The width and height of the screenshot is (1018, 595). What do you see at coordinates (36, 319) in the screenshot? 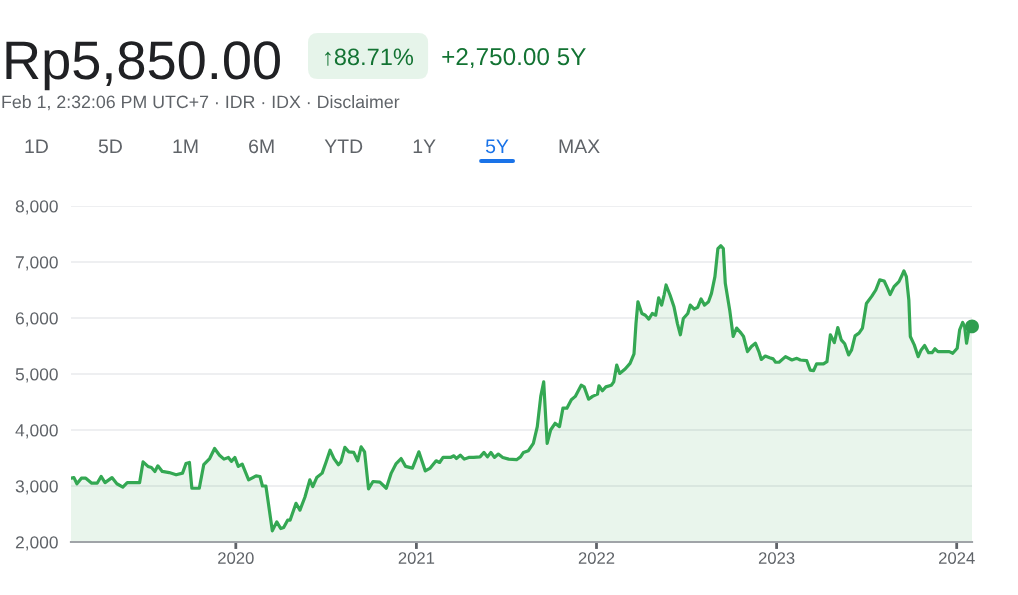
I see `y-tick-label: 6,000` at bounding box center [36, 319].